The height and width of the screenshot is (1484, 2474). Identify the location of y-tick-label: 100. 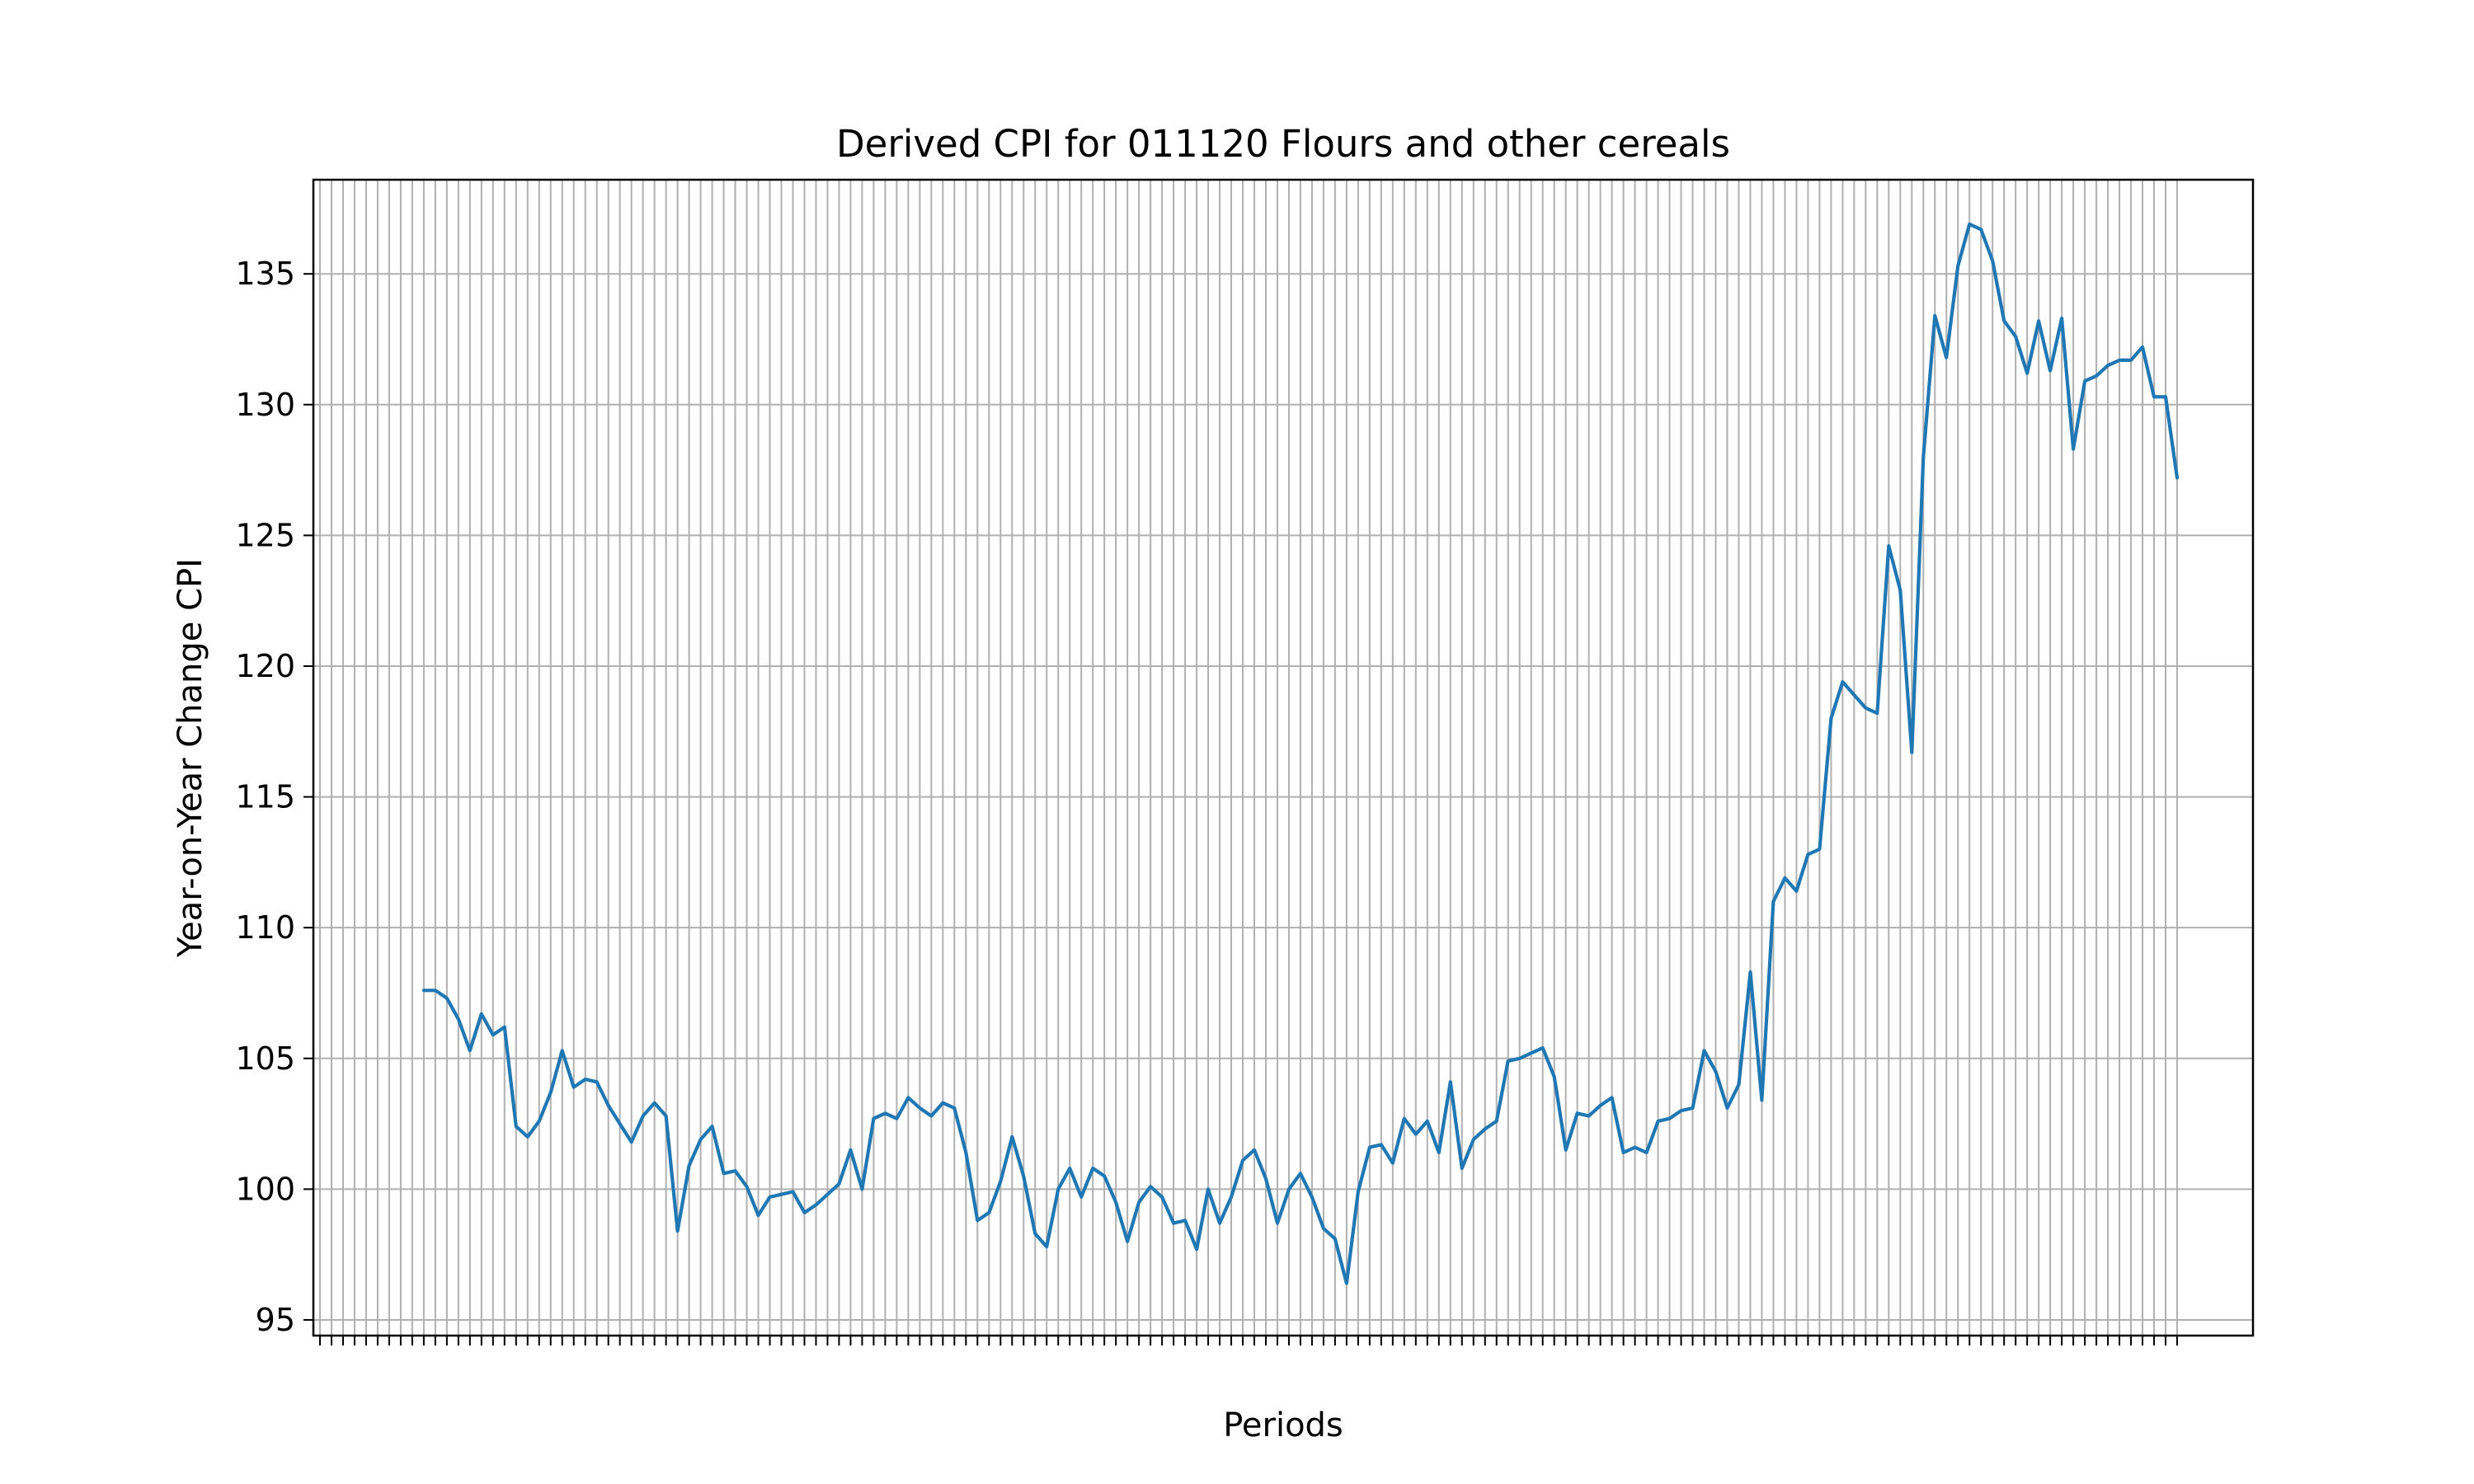
(265, 1189).